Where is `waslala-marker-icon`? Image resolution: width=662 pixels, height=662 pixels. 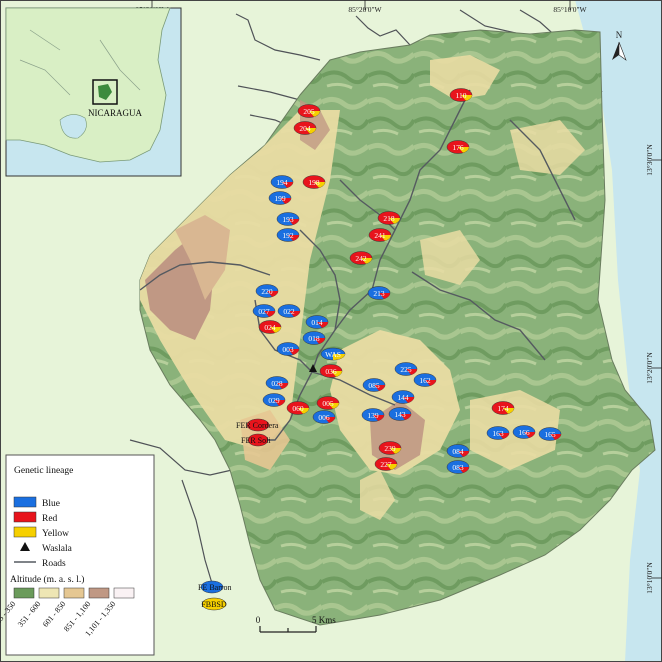
waslala-marker-icon is located at coordinates (313, 368).